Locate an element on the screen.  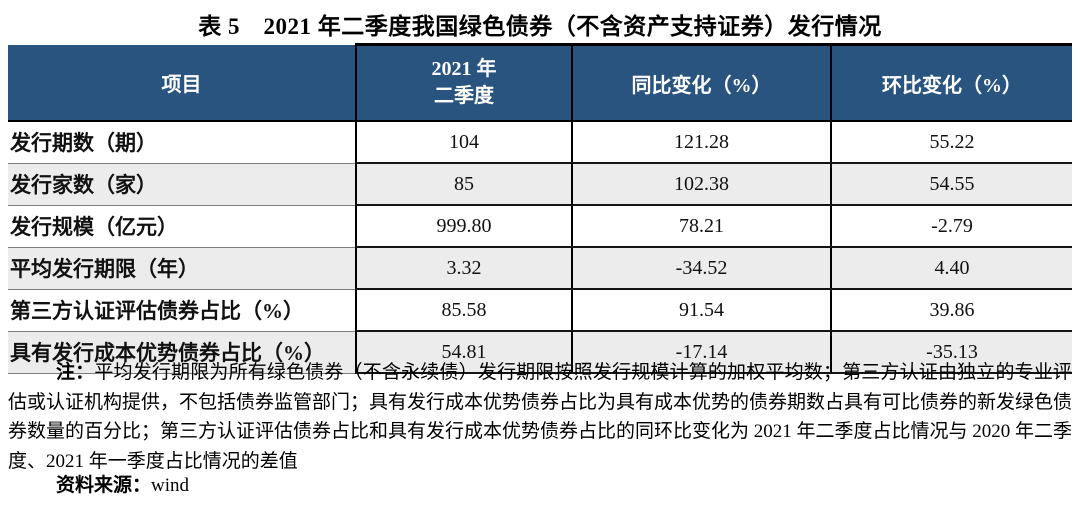
data-source-label: 资料来源： is located at coordinates (104, 485).